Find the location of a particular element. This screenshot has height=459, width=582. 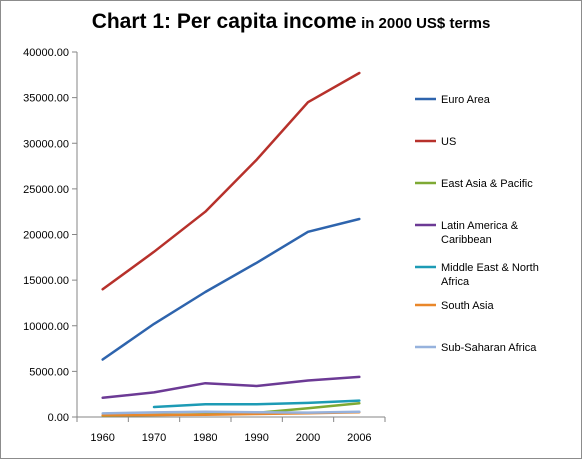

legend-label: Sub-Saharan Africa is located at coordinates (489, 348).